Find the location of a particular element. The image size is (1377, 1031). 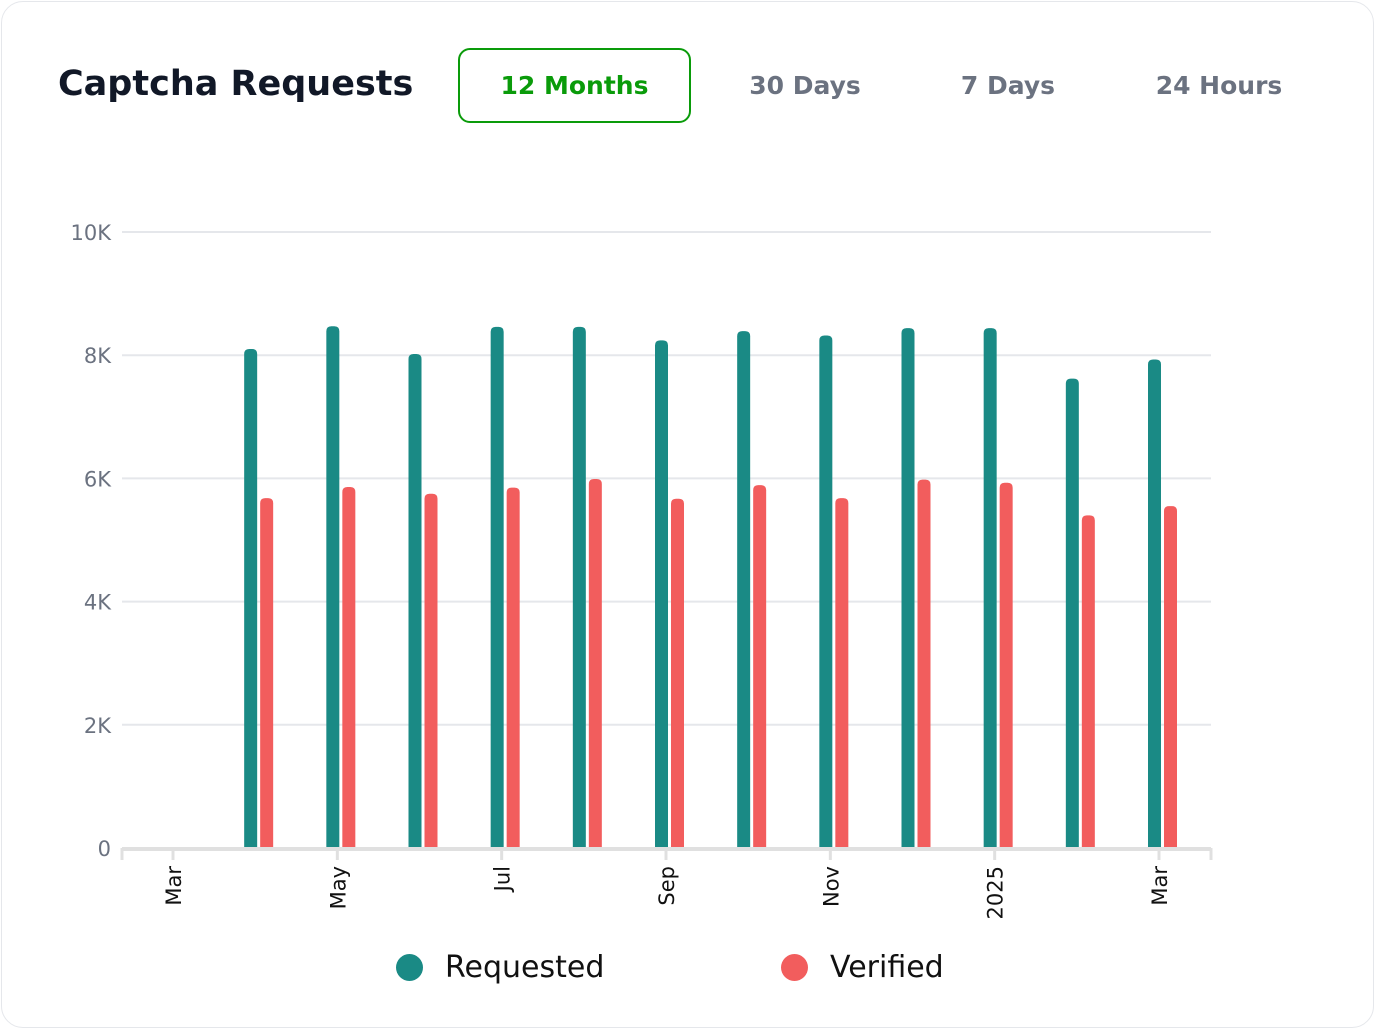

y-tick-label: 10K is located at coordinates (92, 233).